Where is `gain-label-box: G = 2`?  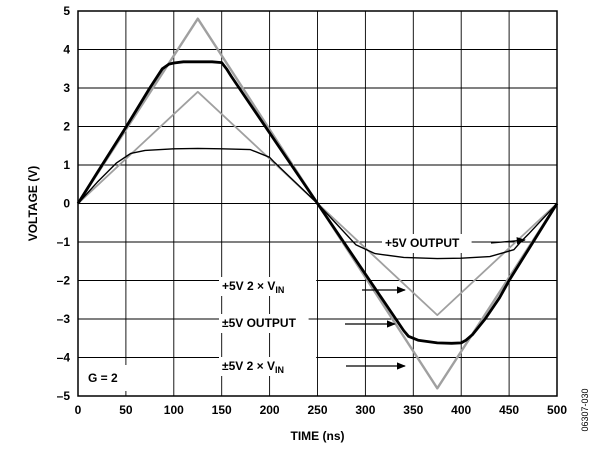 gain-label-box: G = 2 is located at coordinates (116, 378).